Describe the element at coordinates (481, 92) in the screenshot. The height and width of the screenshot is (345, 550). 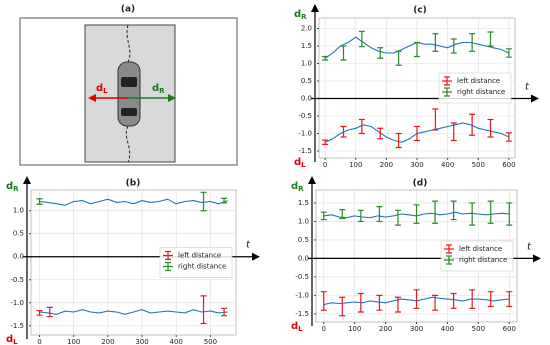
I see `legend-label: right distance` at that location.